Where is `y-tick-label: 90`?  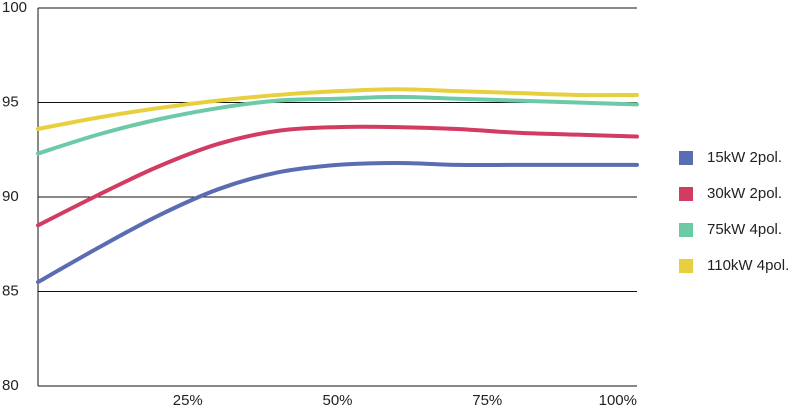
y-tick-label: 90 is located at coordinates (10, 196).